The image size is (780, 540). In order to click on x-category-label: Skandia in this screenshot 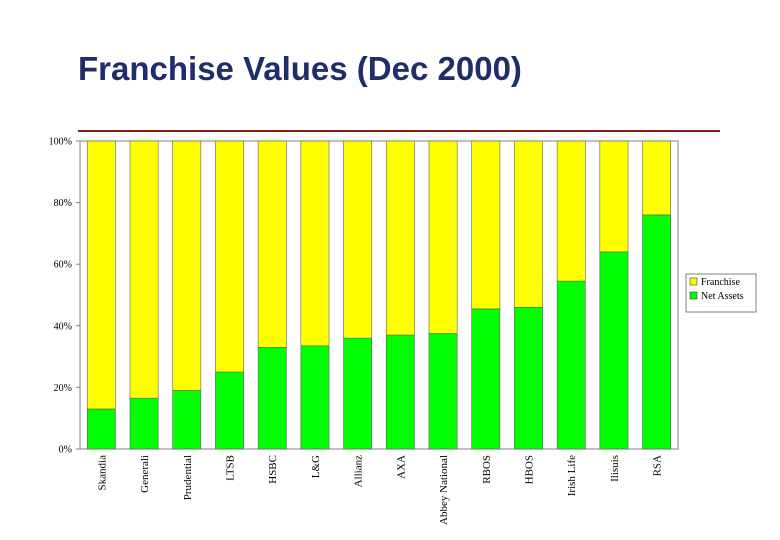, I will do `click(102, 473)`.